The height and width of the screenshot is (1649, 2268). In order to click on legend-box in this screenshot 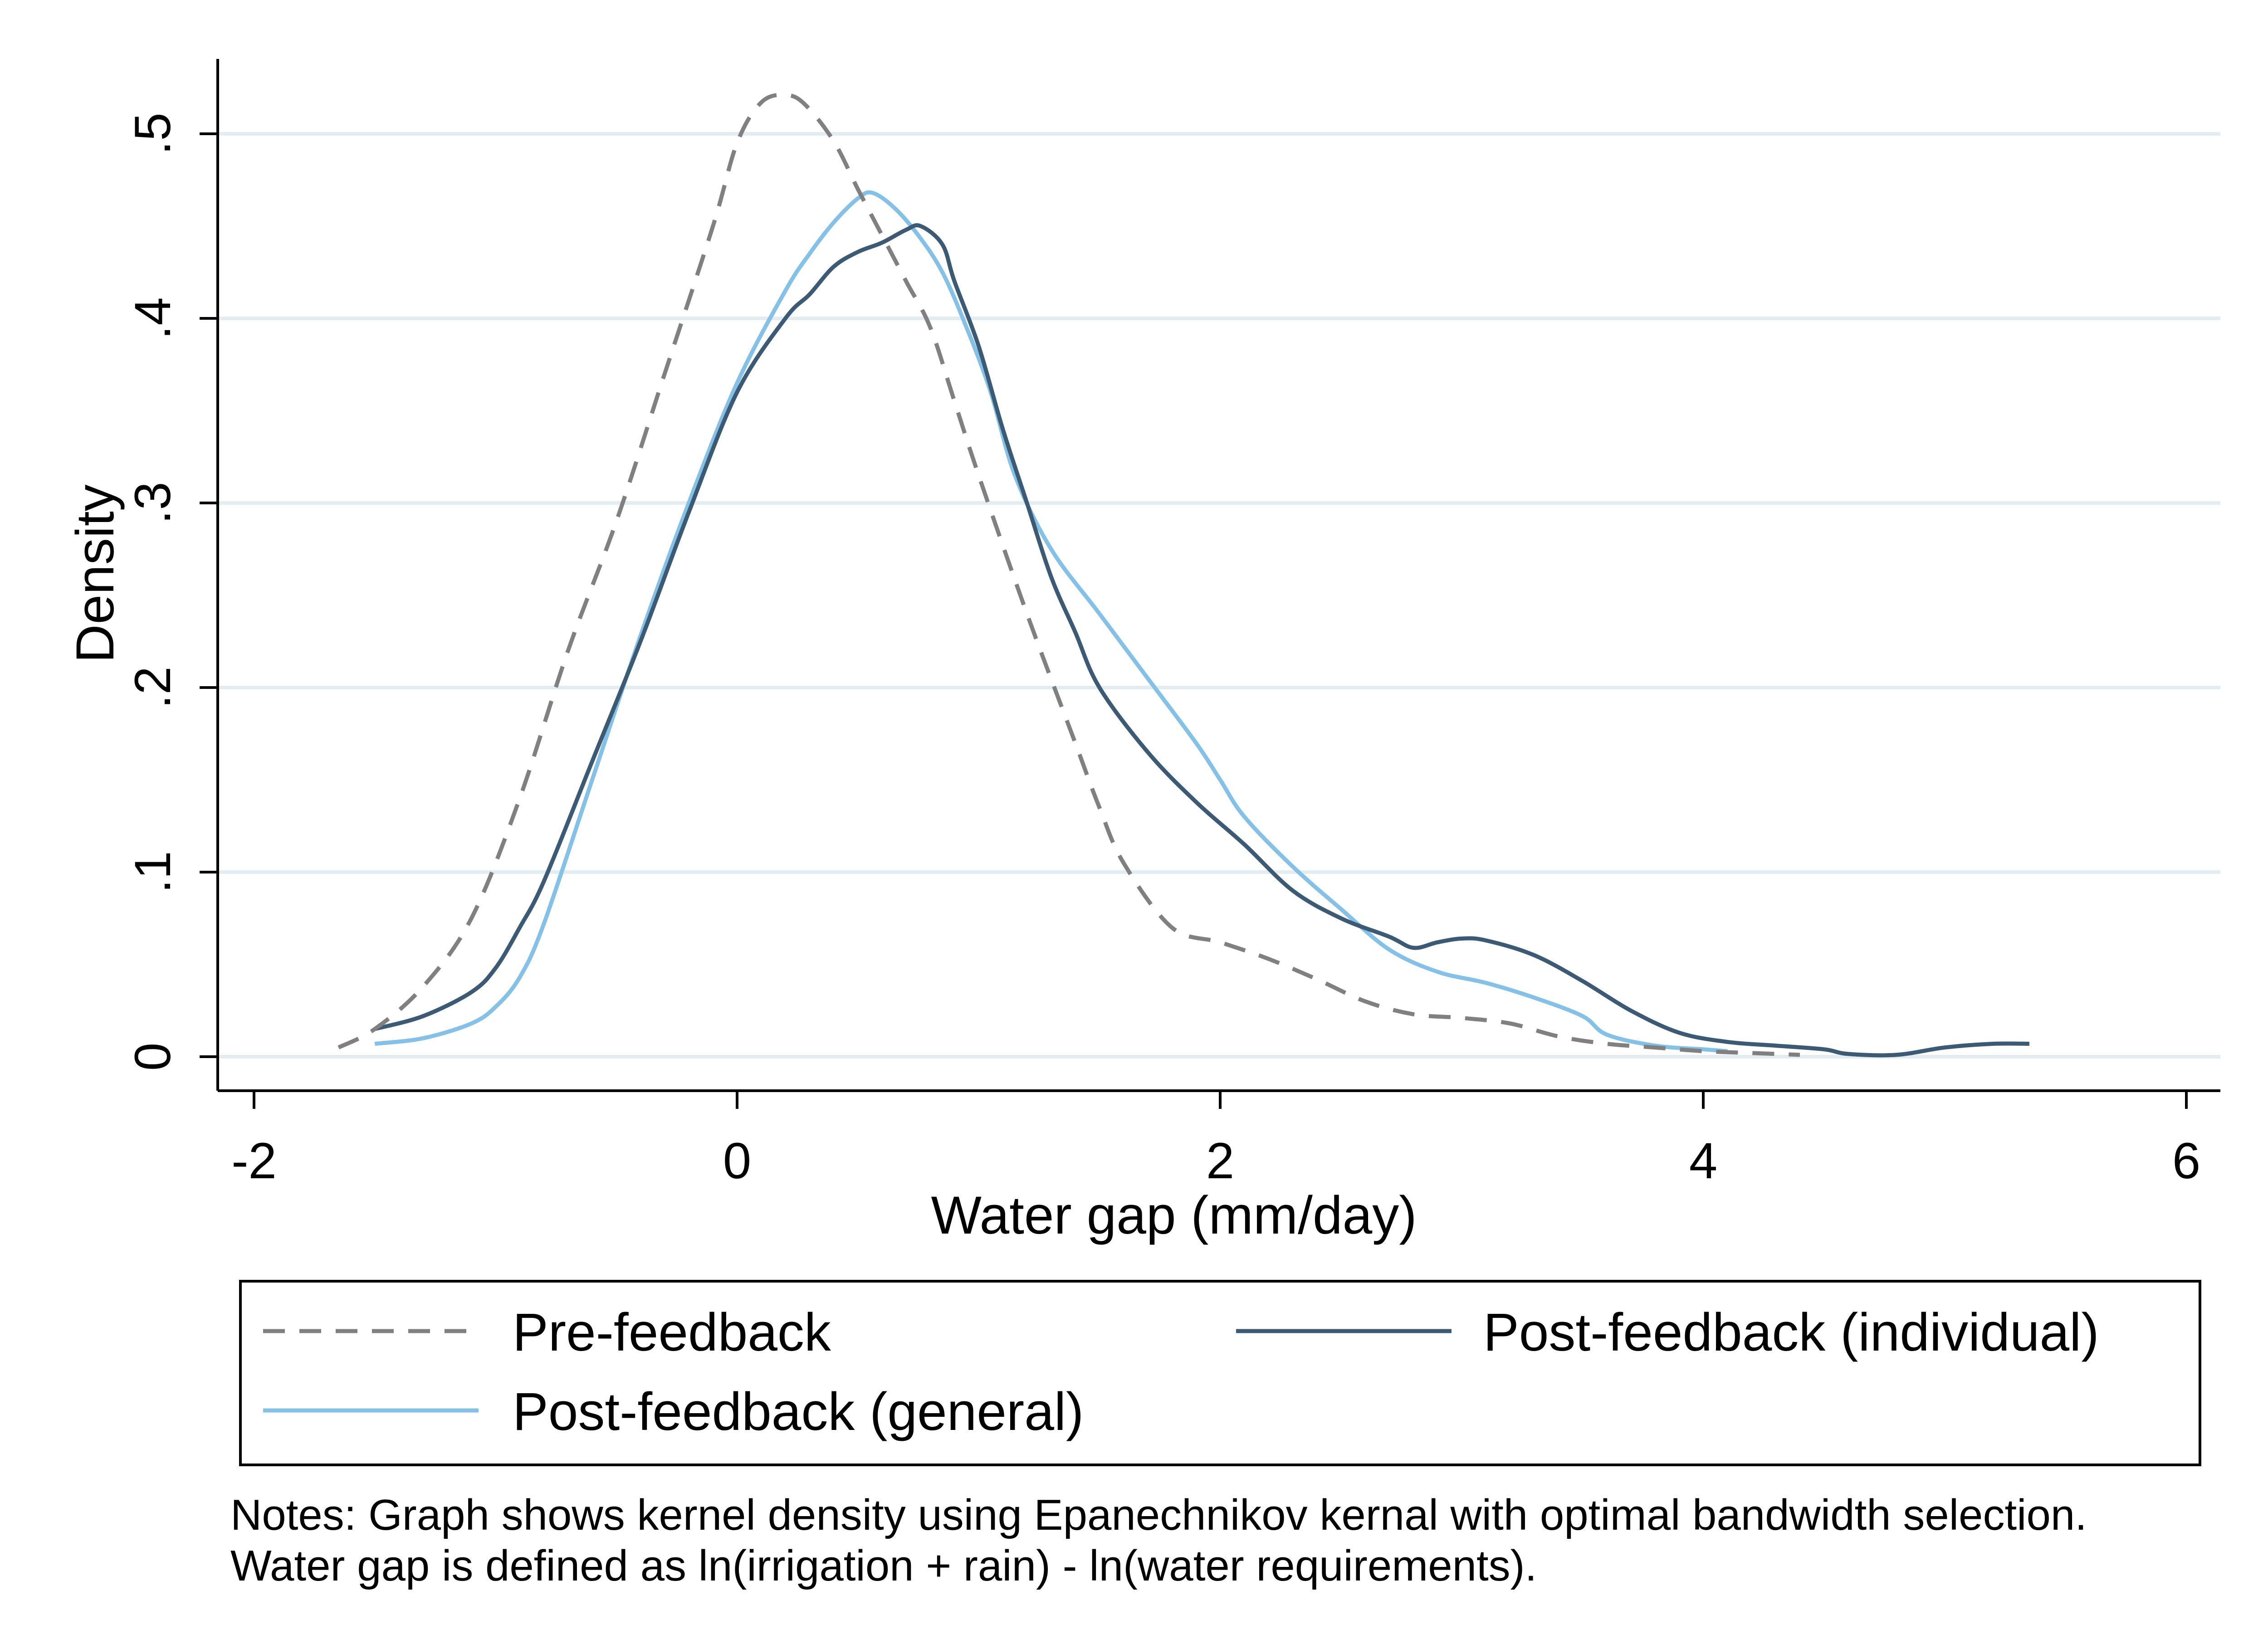, I will do `click(1220, 1373)`.